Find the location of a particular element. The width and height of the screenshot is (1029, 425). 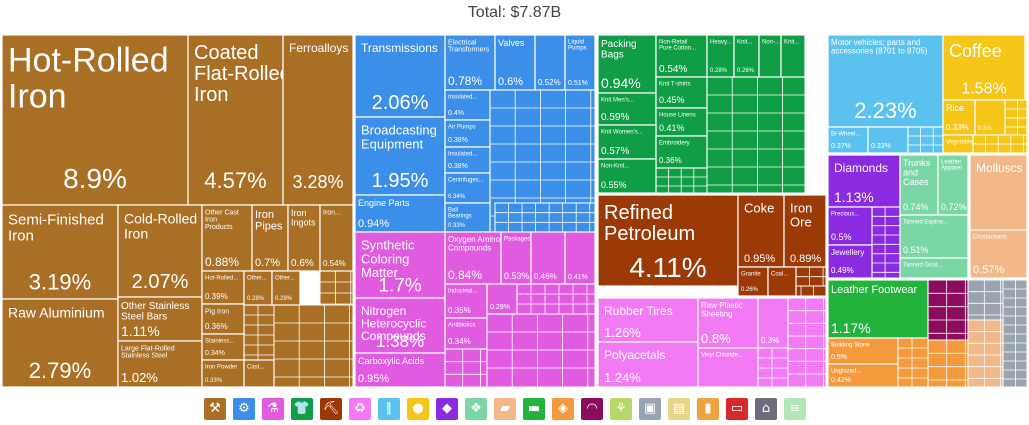

tile-antibiotics-39: Antibiotics 0.34% is located at coordinates (466, 333).